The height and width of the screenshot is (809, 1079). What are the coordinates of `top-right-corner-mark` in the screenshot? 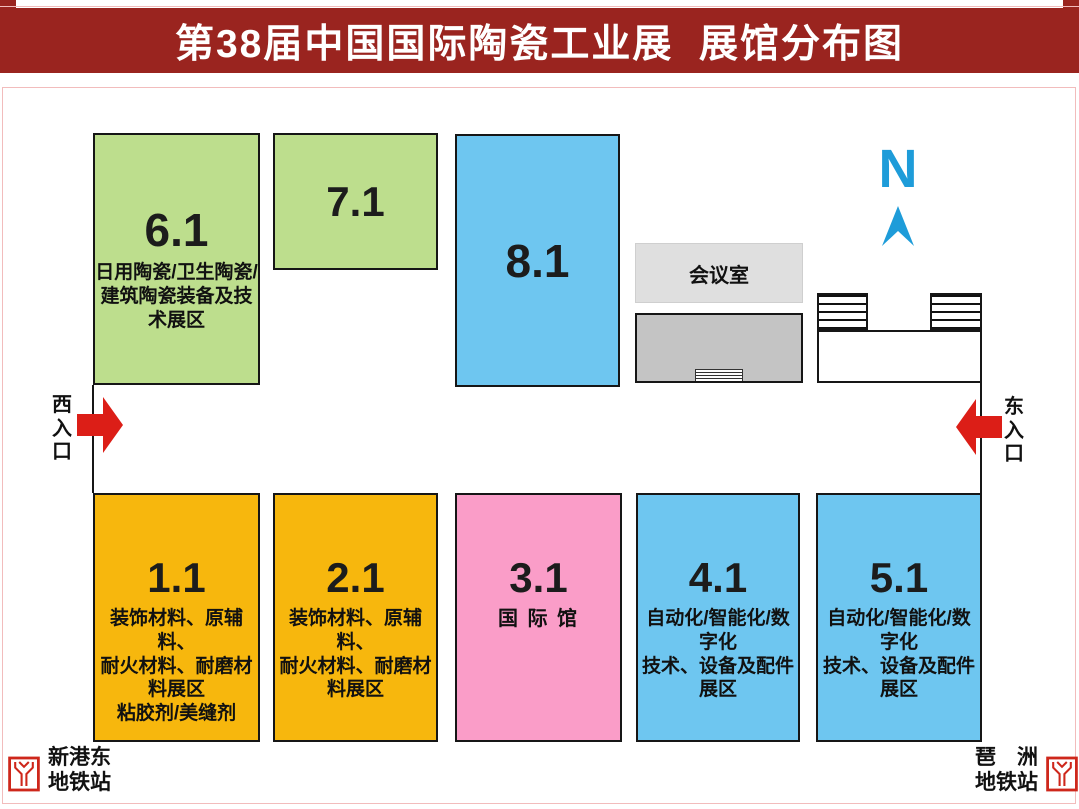 It's located at (1071, 4).